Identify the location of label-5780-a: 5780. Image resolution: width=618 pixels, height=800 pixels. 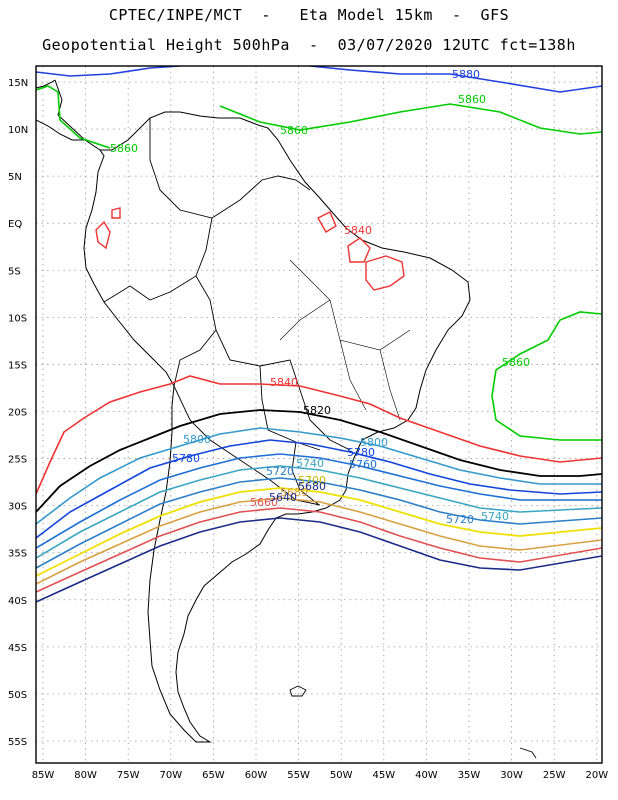
(186, 458).